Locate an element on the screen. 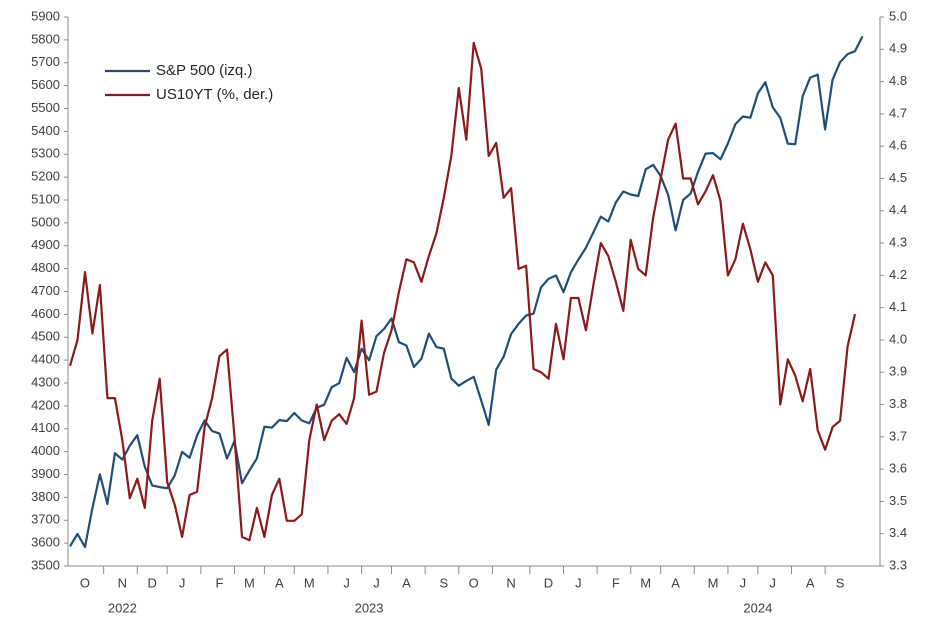 The width and height of the screenshot is (930, 619). y-tick-label: 5800 is located at coordinates (45, 38).